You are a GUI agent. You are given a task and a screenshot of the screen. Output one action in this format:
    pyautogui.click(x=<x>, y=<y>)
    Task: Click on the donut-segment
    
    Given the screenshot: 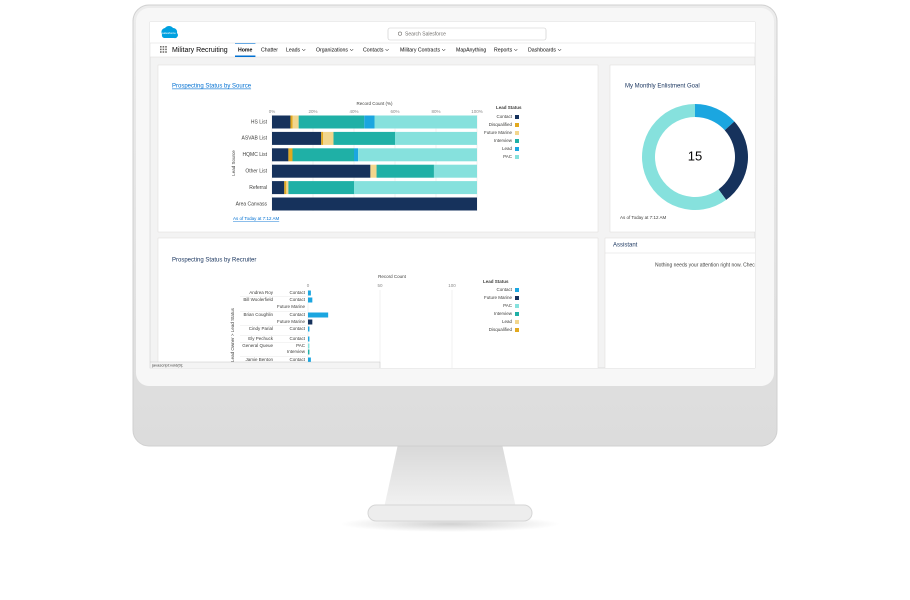 What is the action you would take?
    pyautogui.click(x=733, y=160)
    